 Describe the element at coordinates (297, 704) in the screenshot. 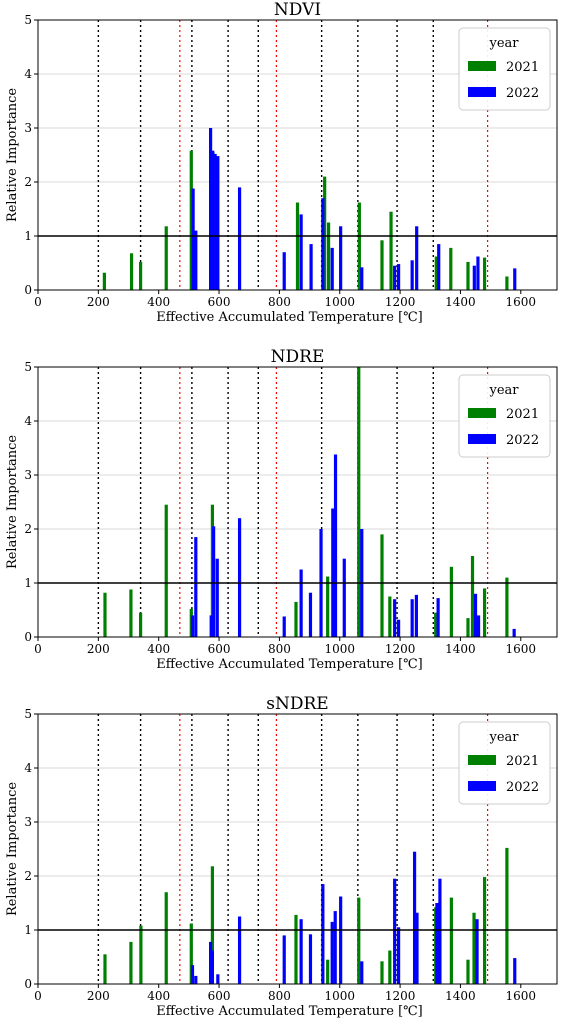

I see `chart-title: sNDRE` at that location.